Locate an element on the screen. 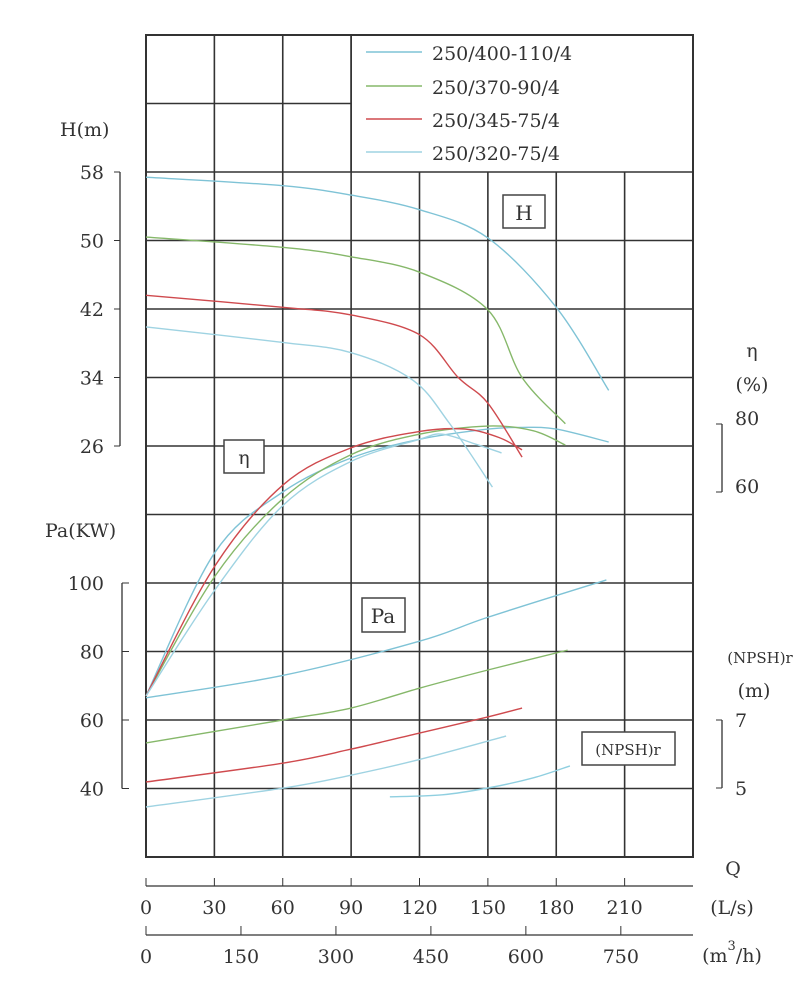  eta-tick-label: 80 is located at coordinates (747, 419).